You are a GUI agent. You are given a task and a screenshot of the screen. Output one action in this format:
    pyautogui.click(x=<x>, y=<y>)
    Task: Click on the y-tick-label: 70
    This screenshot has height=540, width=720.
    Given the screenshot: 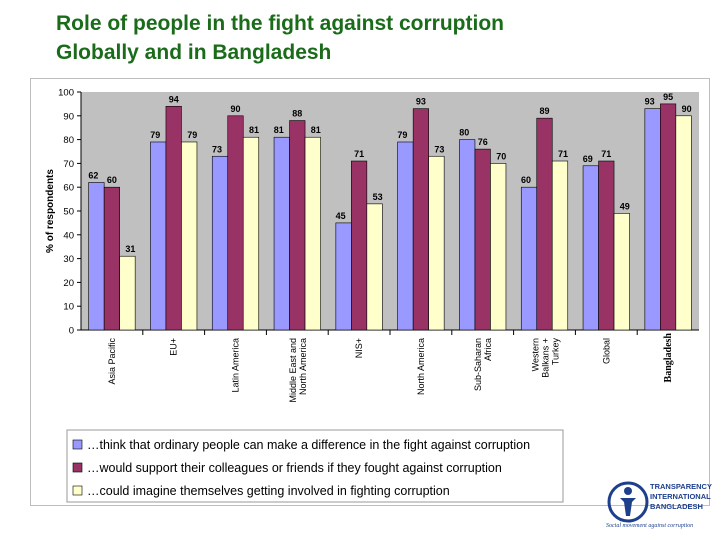 What is the action you would take?
    pyautogui.click(x=68, y=164)
    